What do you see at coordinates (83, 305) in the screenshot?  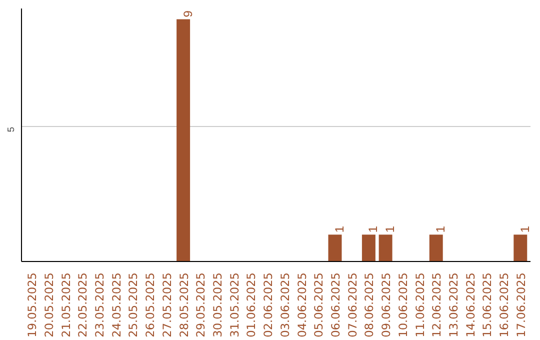 I see `x-tick-label: 22.05.2025` at bounding box center [83, 305].